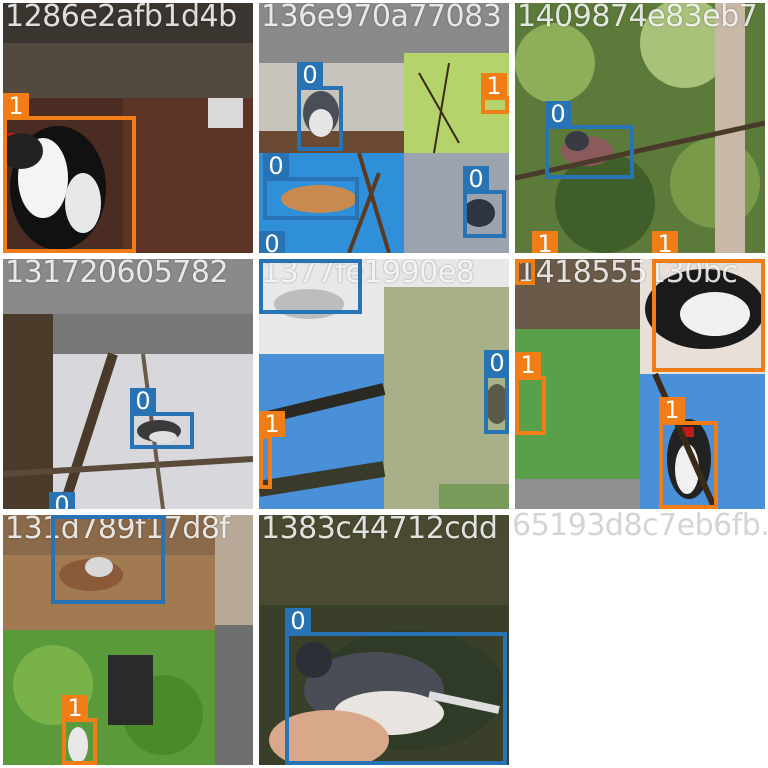  I want to click on mosaic-tile: 1418555130bc 1 1 1, so click(640, 384).